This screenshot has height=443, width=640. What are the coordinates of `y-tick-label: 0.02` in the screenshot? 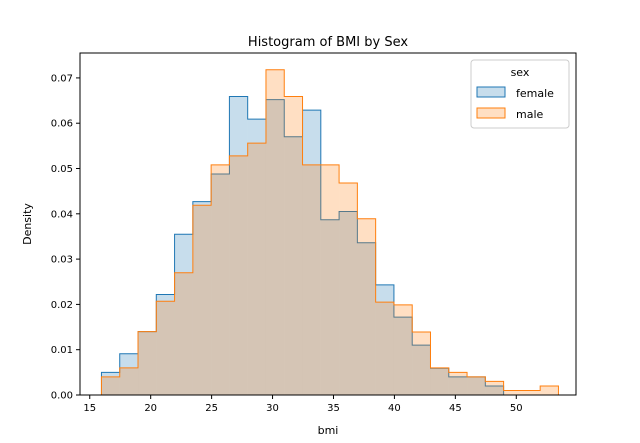 It's located at (62, 305).